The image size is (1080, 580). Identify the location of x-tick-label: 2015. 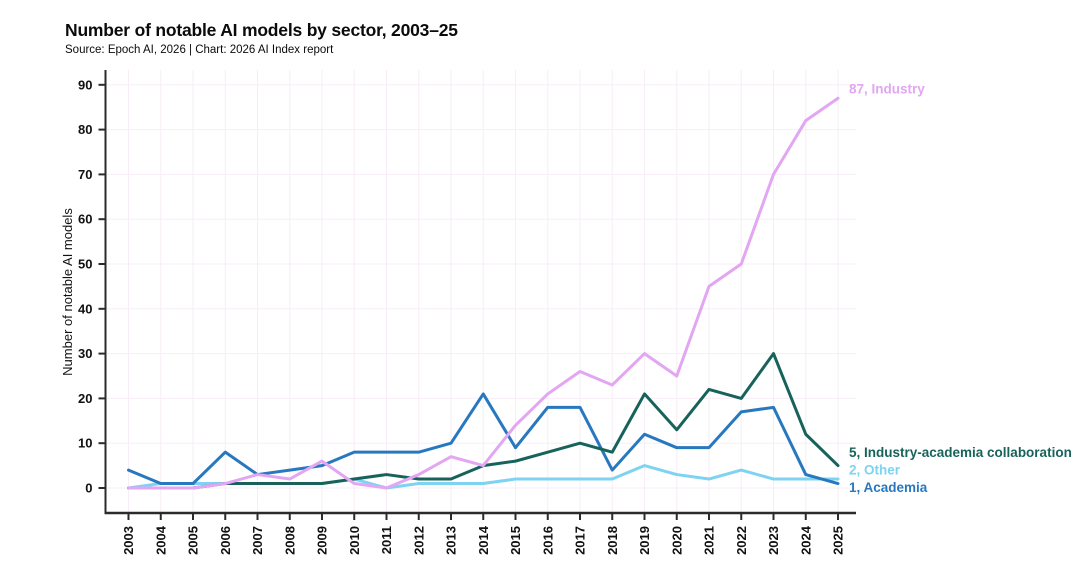
(515, 540).